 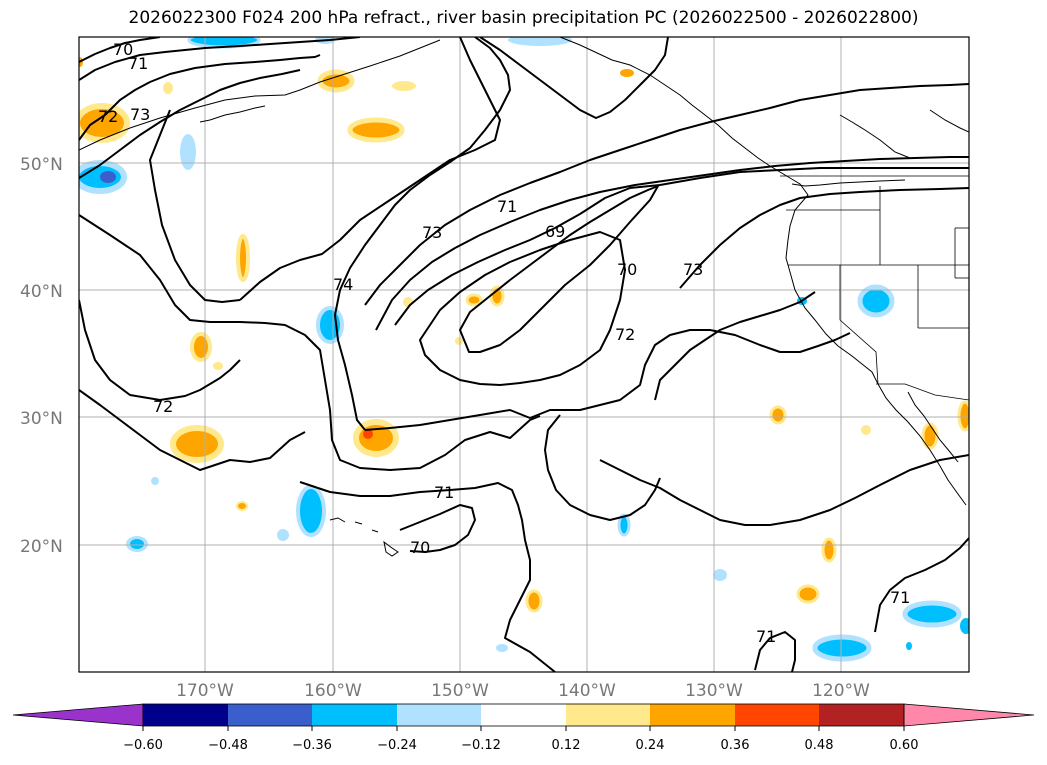 I want to click on lat-label-30n: 30°N, so click(x=41, y=419).